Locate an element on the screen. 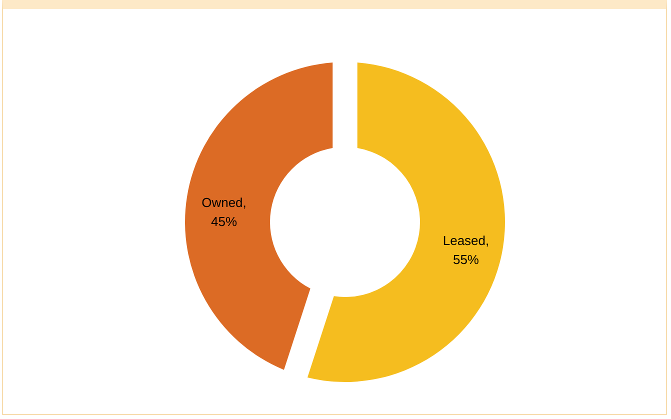 This screenshot has height=419, width=671. slice-label: Leased, 55% is located at coordinates (466, 250).